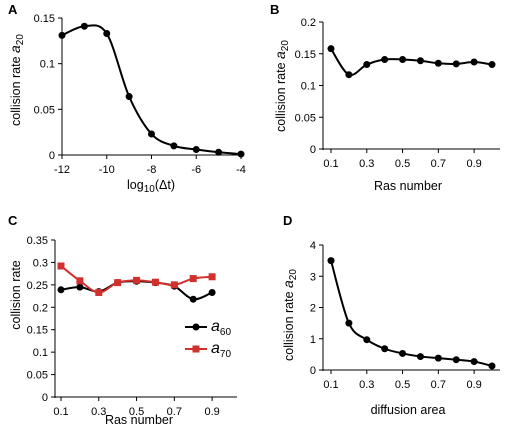 Image resolution: width=506 pixels, height=426 pixels. Describe the element at coordinates (37, 241) in the screenshot. I see `panel-c-ytick-label: 0.35` at that location.